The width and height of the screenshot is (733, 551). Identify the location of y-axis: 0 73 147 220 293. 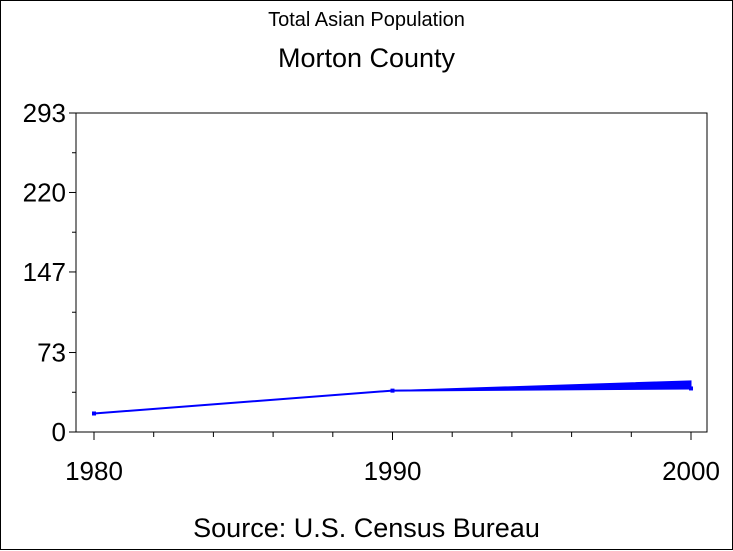
(49, 272).